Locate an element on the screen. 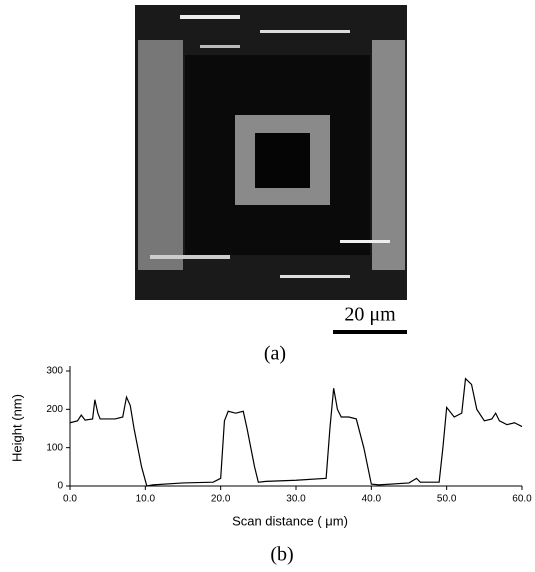 This screenshot has height=572, width=535. x-tick-label: 40.0 is located at coordinates (372, 499).